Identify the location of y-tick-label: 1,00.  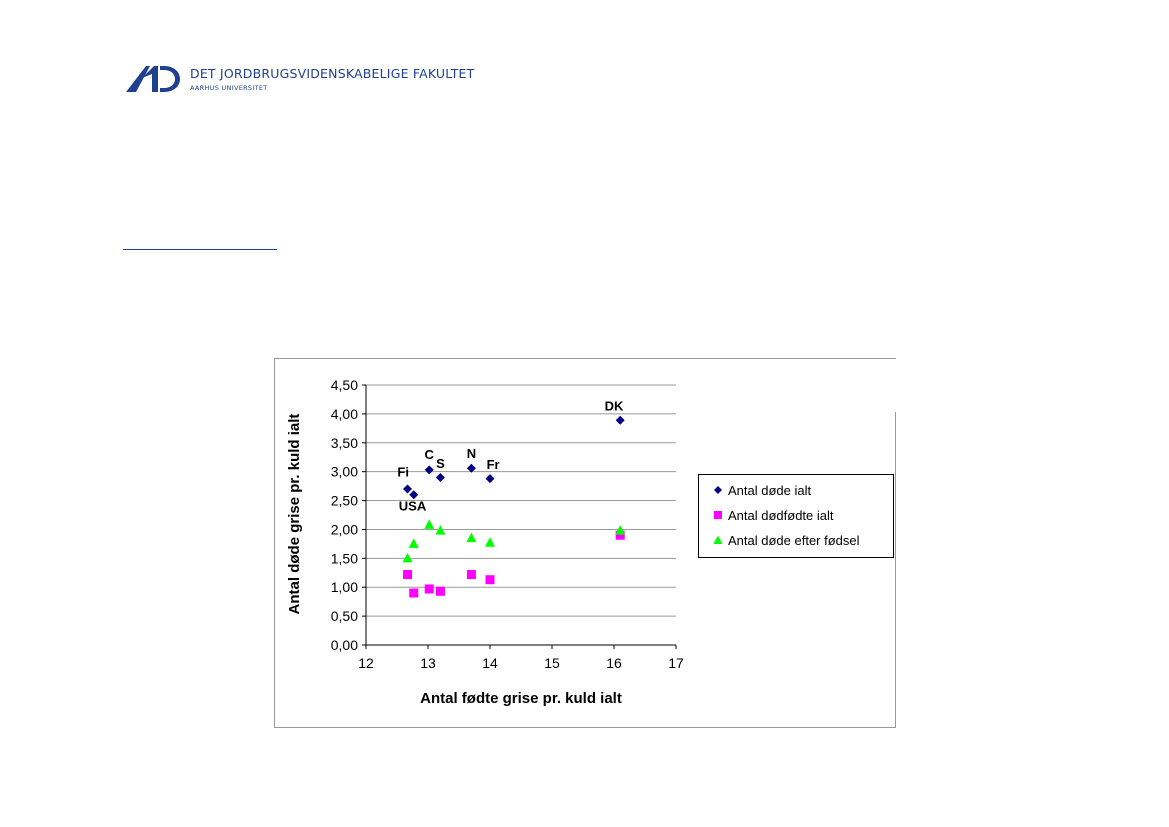
(344, 587).